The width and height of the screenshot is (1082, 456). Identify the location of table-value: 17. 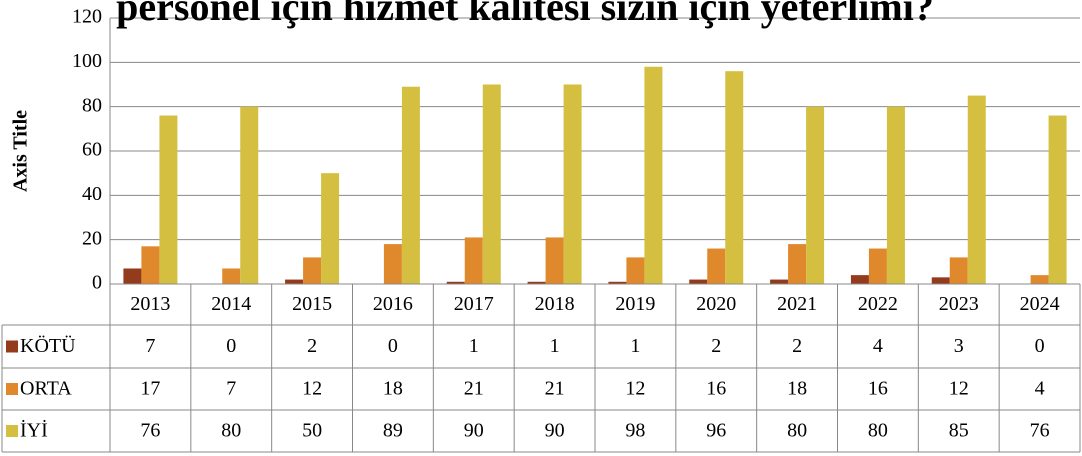
(150, 389).